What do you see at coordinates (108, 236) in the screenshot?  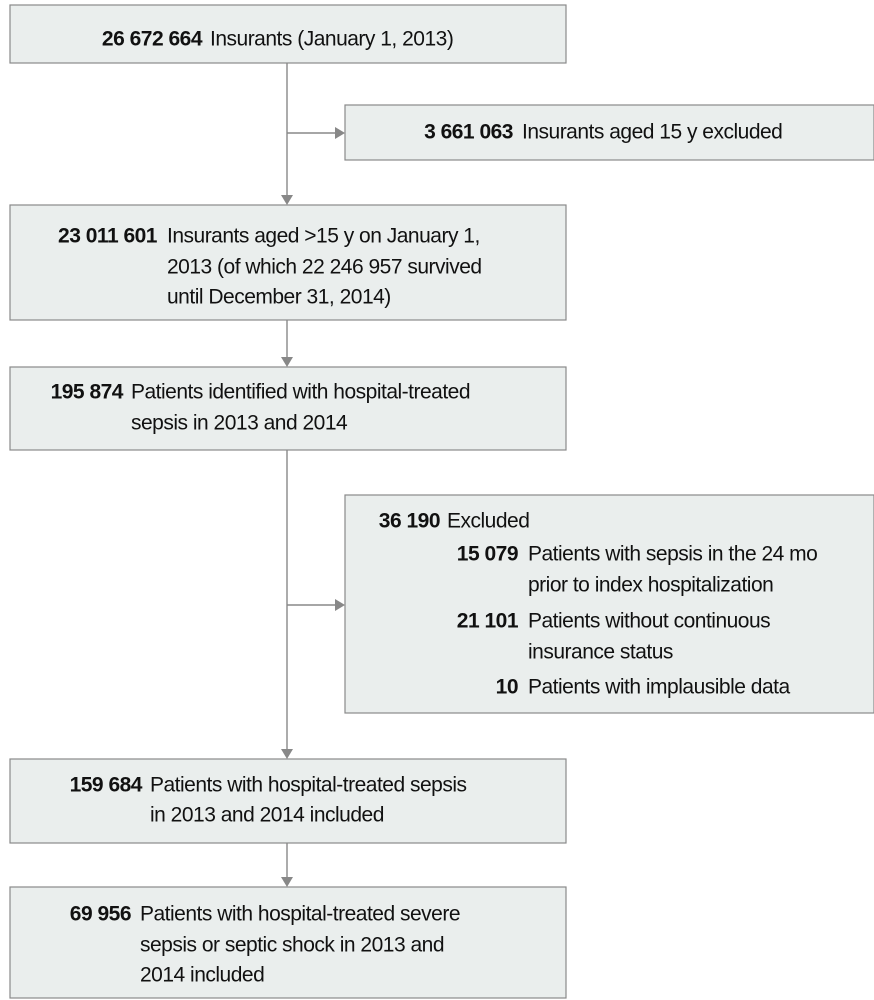 I see `count: 23 011 601` at bounding box center [108, 236].